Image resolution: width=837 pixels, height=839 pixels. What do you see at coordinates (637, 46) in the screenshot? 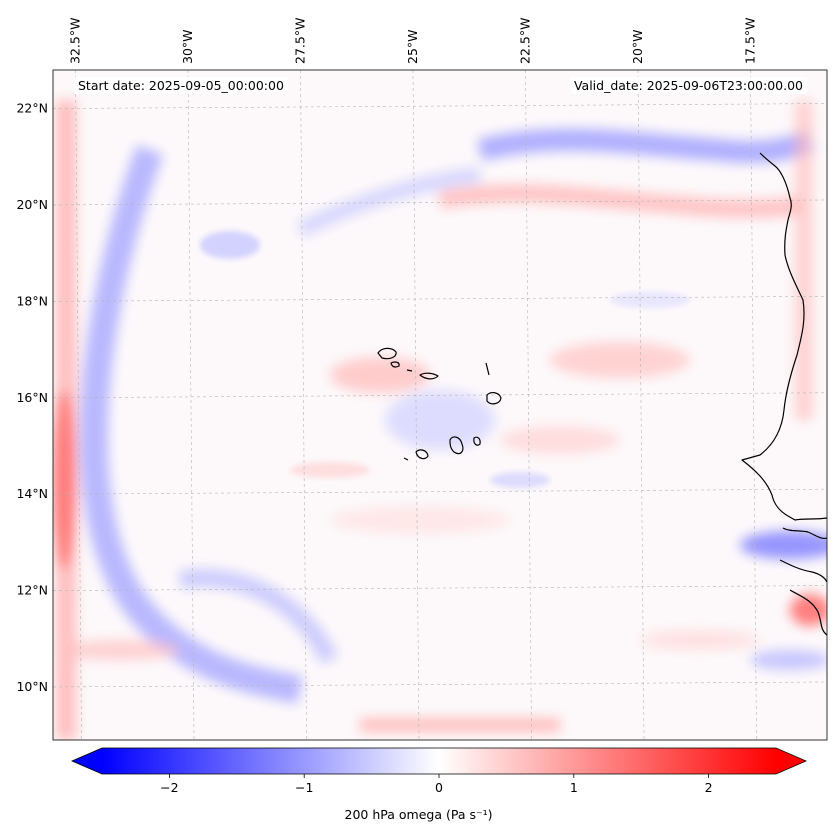
I see `longitude-label: 20°W` at bounding box center [637, 46].